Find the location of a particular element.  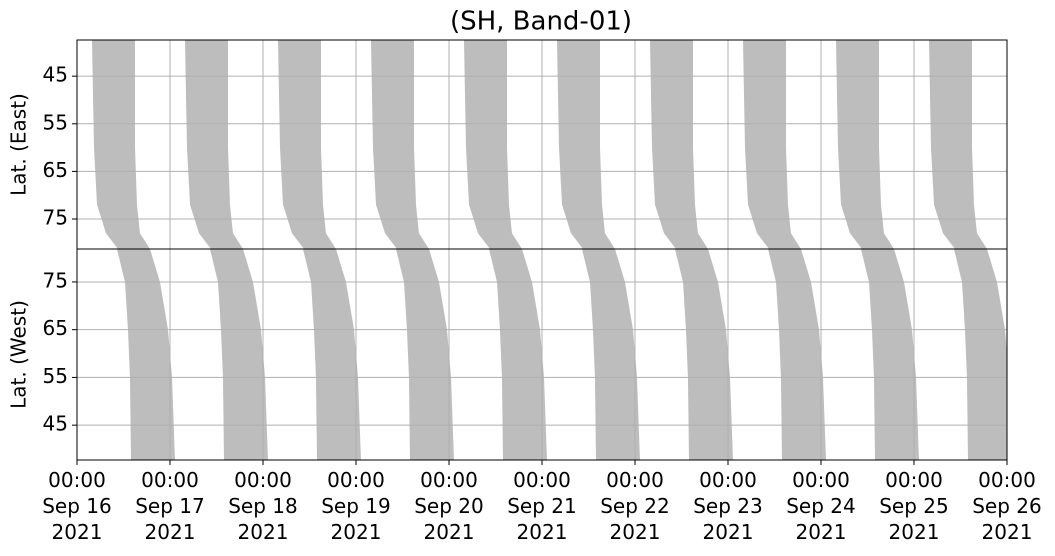

y-axis-label: Lat. (West) is located at coordinates (19, 354).